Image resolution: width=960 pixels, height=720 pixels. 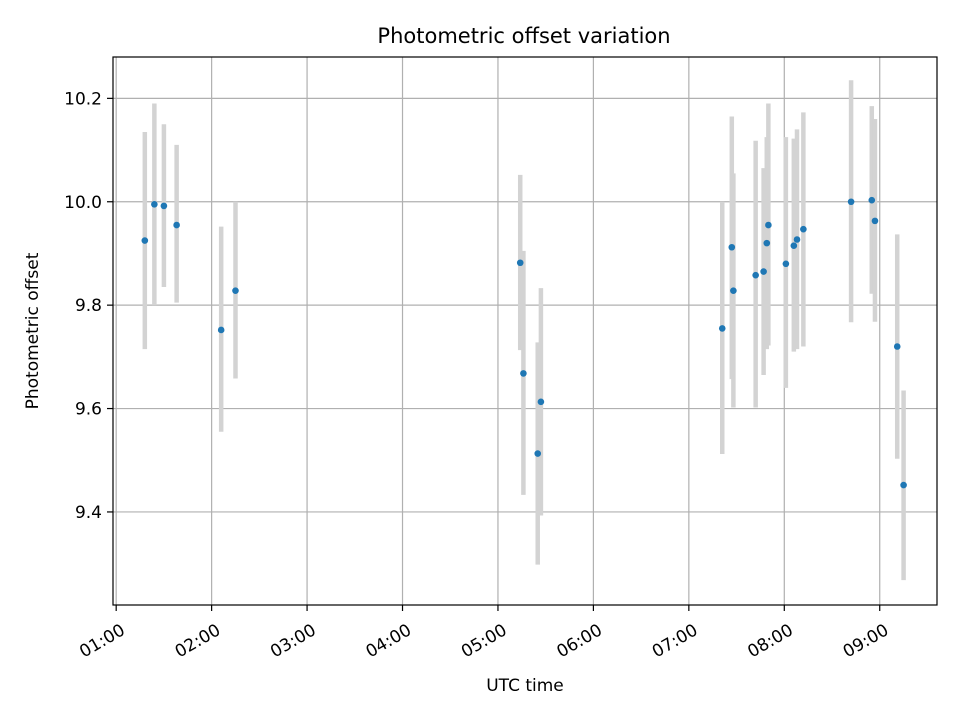 I want to click on x-tick-label: 03:00, so click(x=293, y=641).